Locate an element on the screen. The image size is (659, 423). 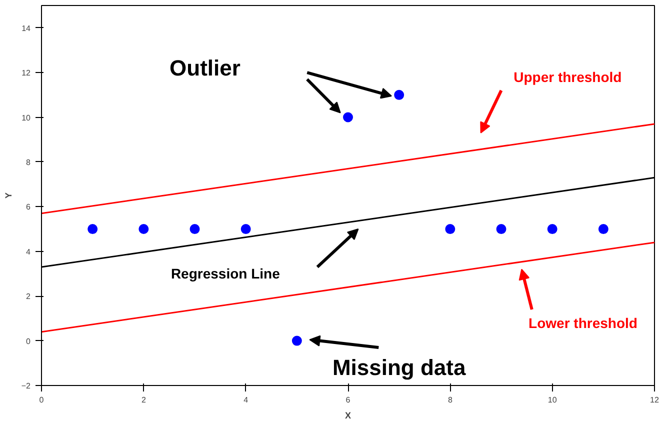
y-tick-label: 6 is located at coordinates (29, 207).